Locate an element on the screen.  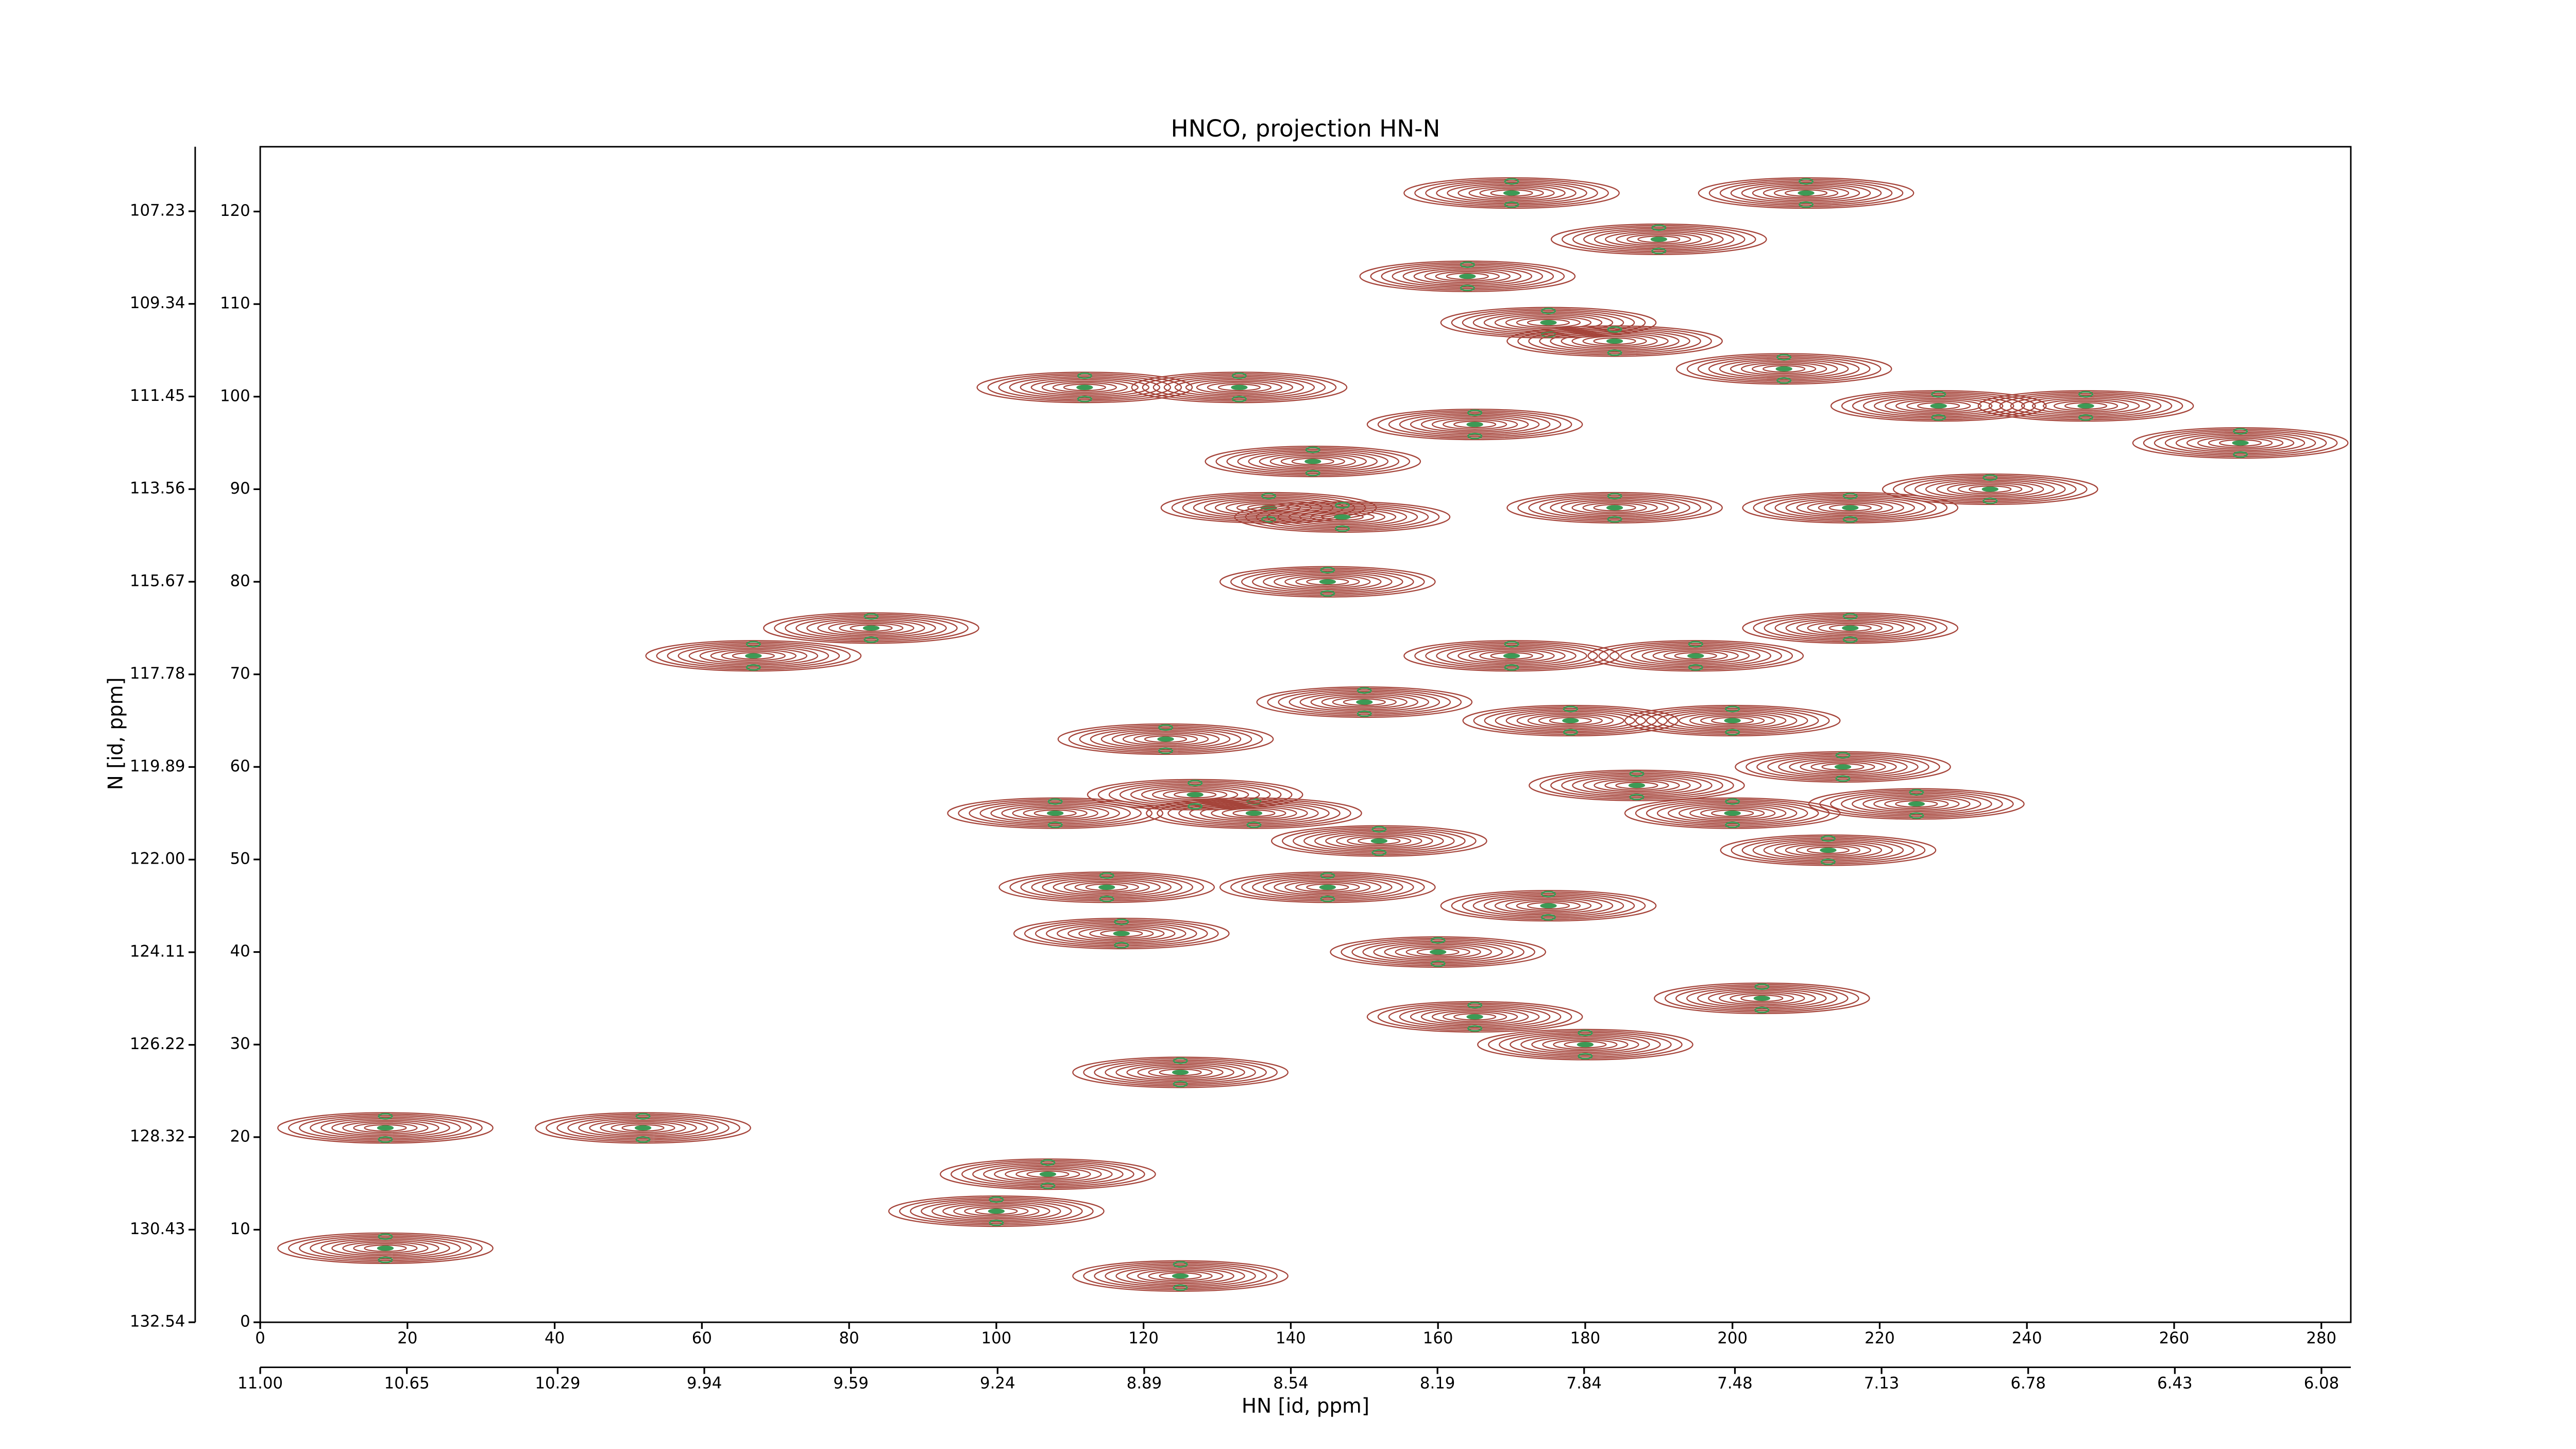
y-tick-label: 110 is located at coordinates (235, 303).